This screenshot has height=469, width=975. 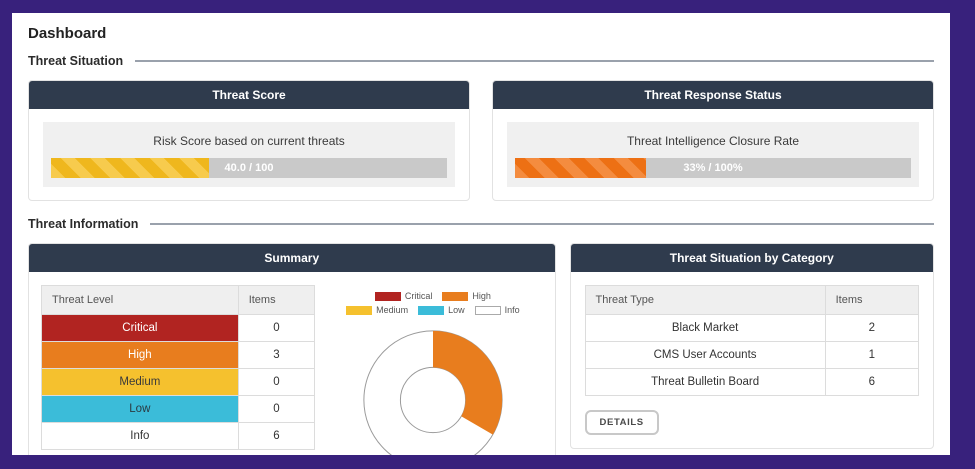 I want to click on legend-item-critical: Critical, so click(x=403, y=296).